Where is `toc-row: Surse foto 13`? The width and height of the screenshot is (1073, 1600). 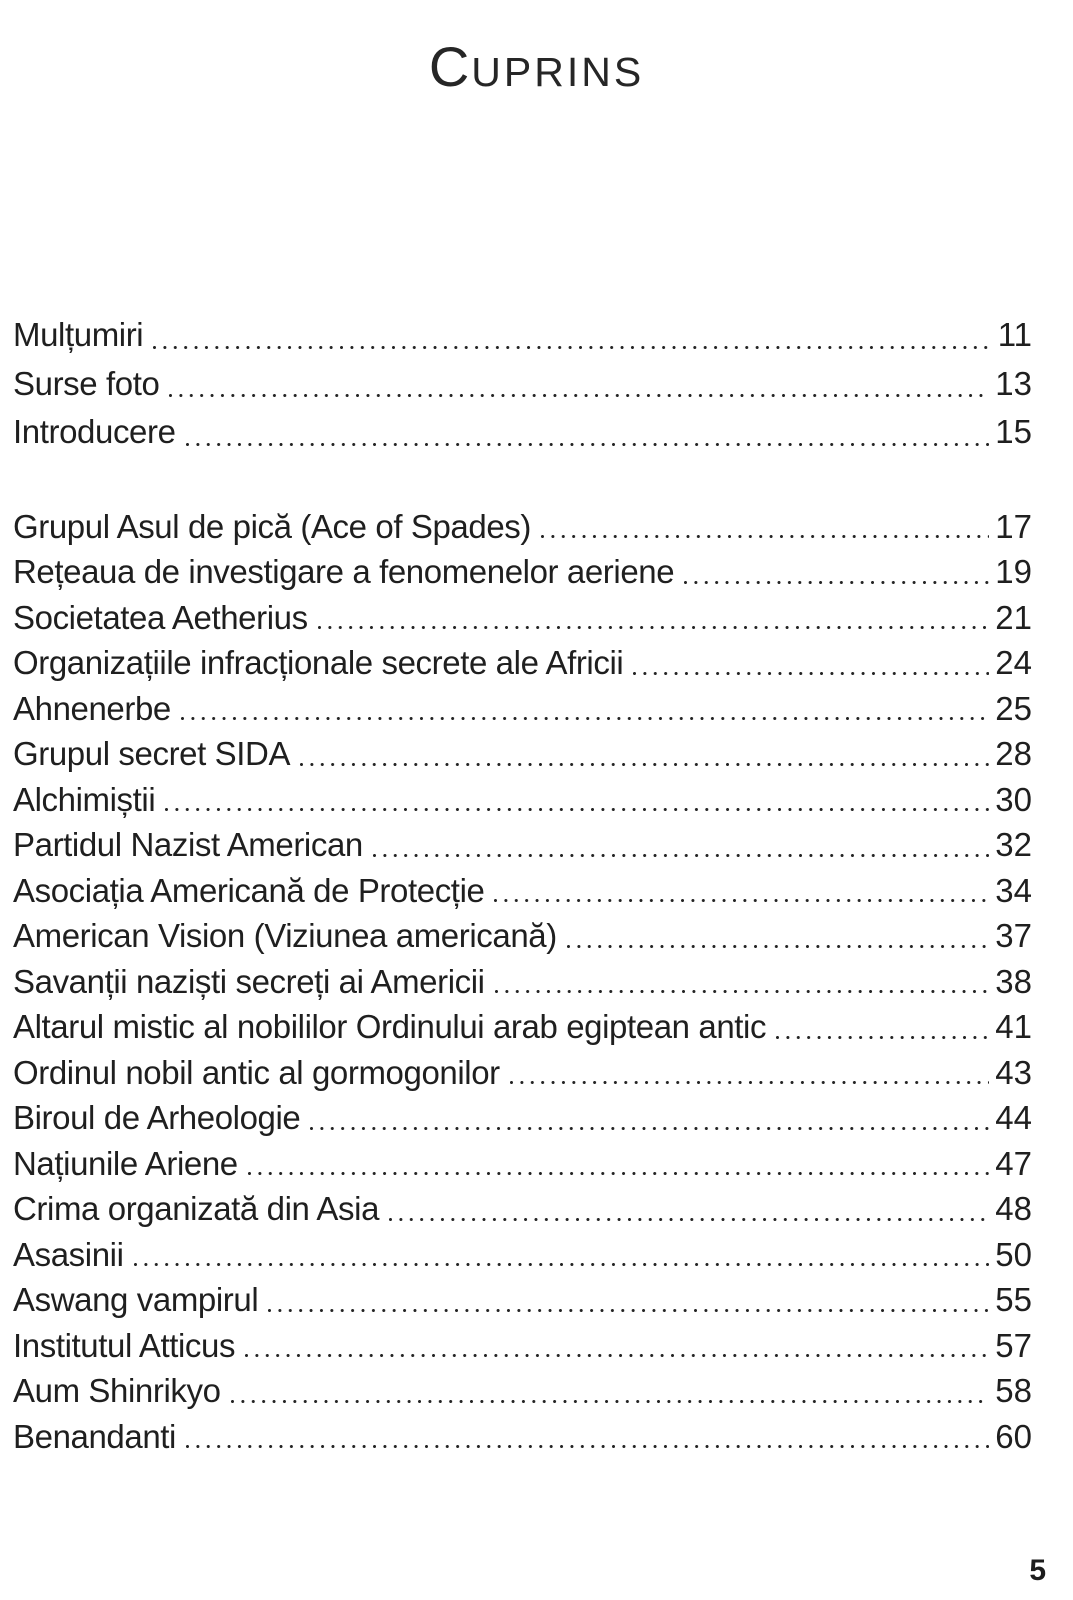 toc-row: Surse foto 13 is located at coordinates (522, 384).